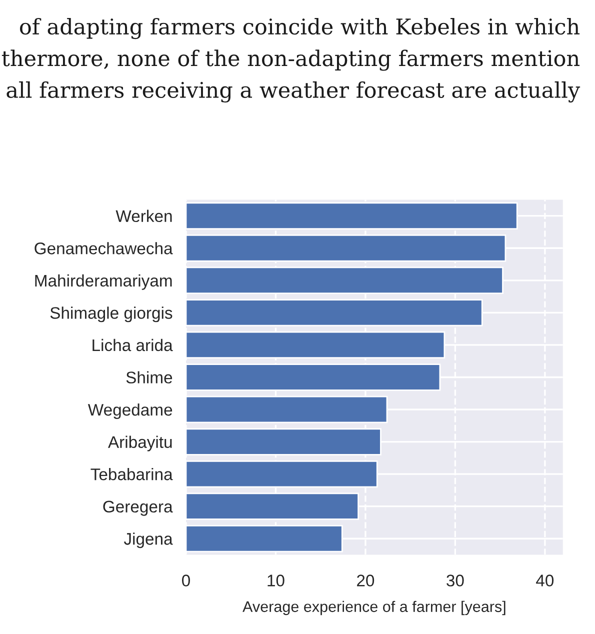 This screenshot has height=634, width=595. What do you see at coordinates (545, 580) in the screenshot?
I see `x-tick-label: 40` at bounding box center [545, 580].